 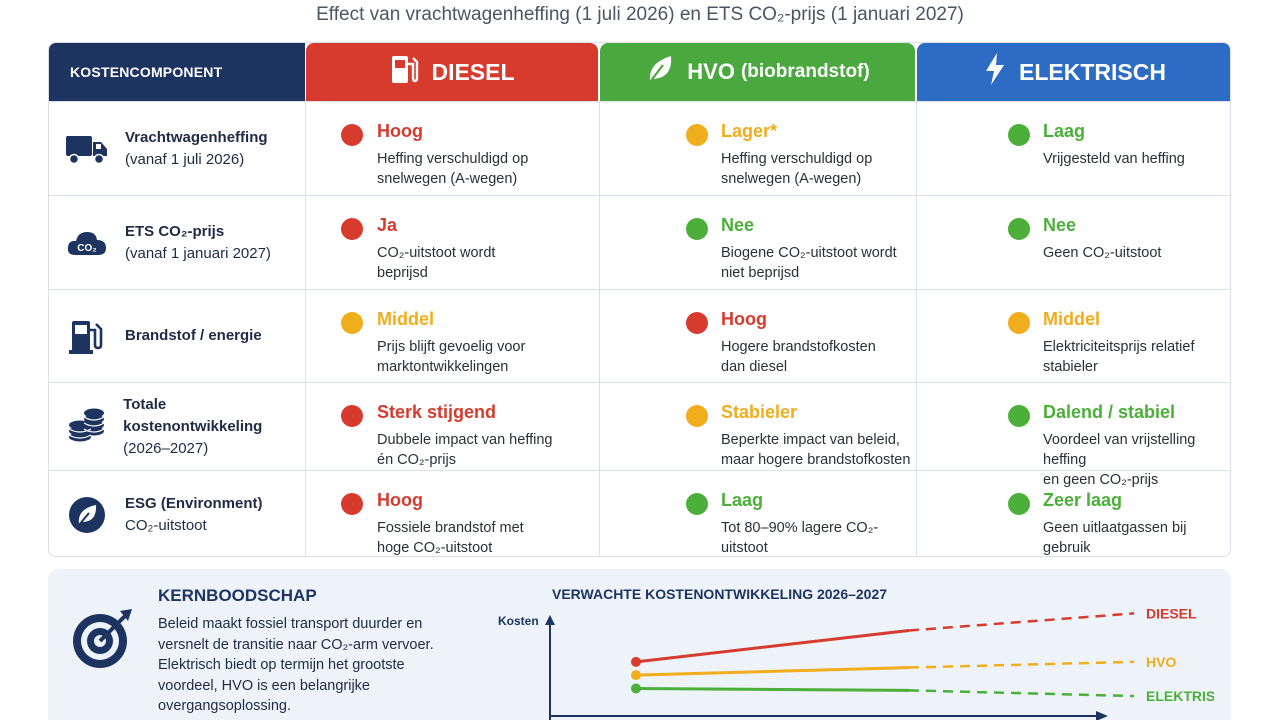 What do you see at coordinates (264, 685) in the screenshot?
I see `kernboodschap-line: voordeel, HVO is een belangrijke` at bounding box center [264, 685].